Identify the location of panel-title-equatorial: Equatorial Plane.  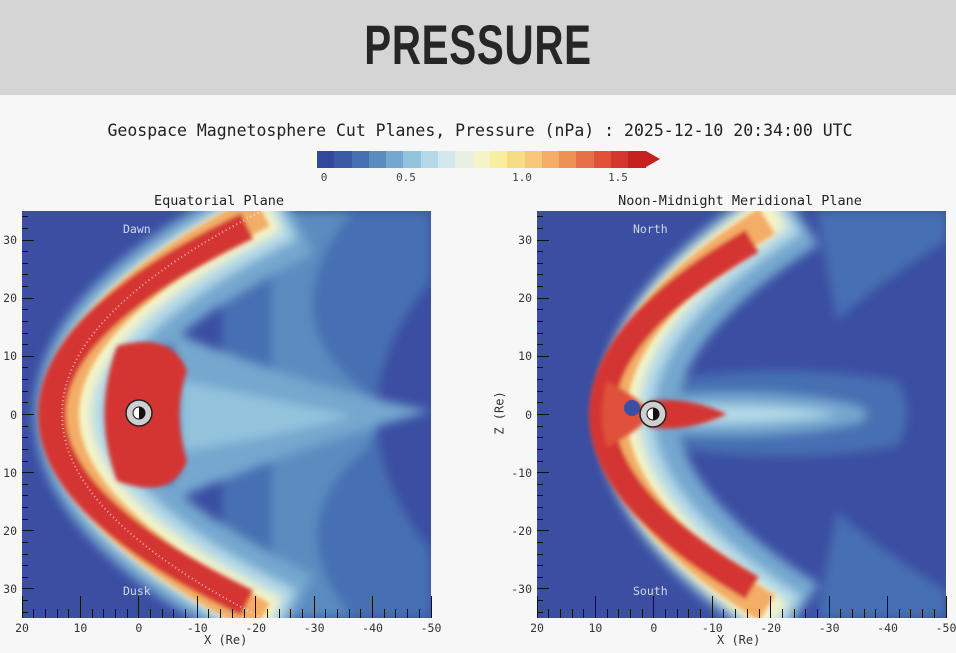
(219, 201).